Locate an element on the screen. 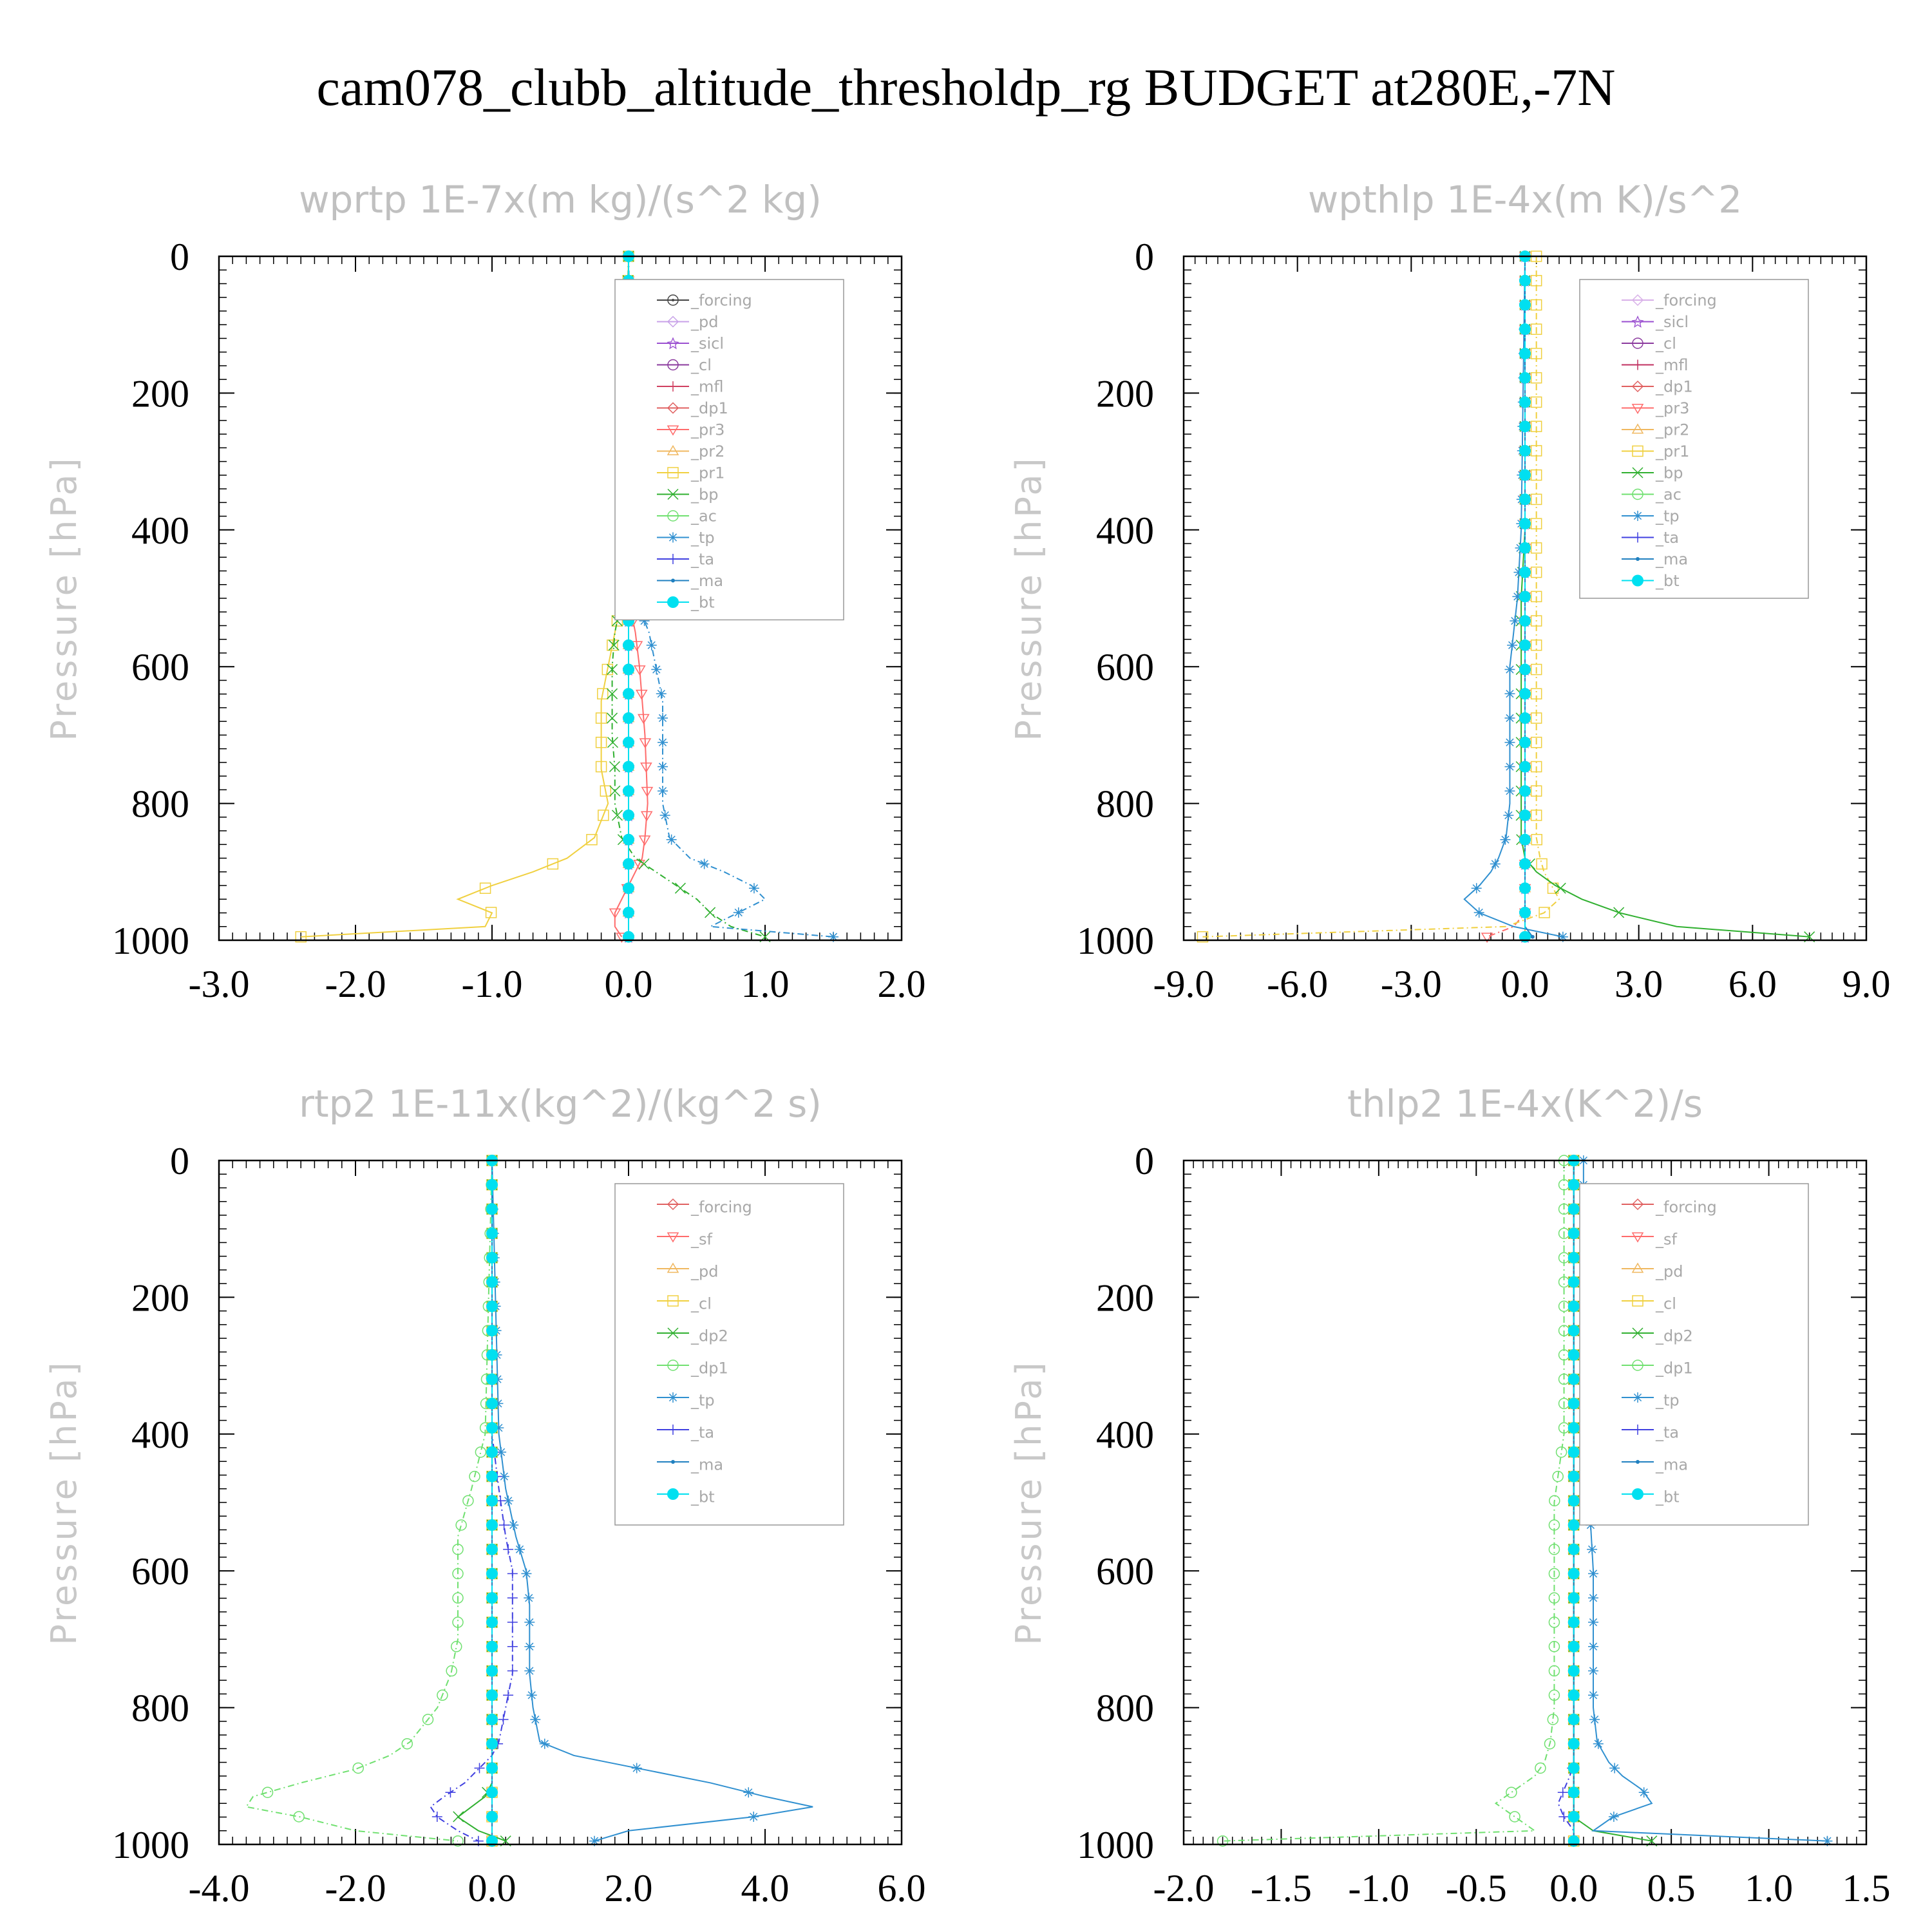 The image size is (1932, 1932). x-tick-label: 1.5 is located at coordinates (1867, 1888).